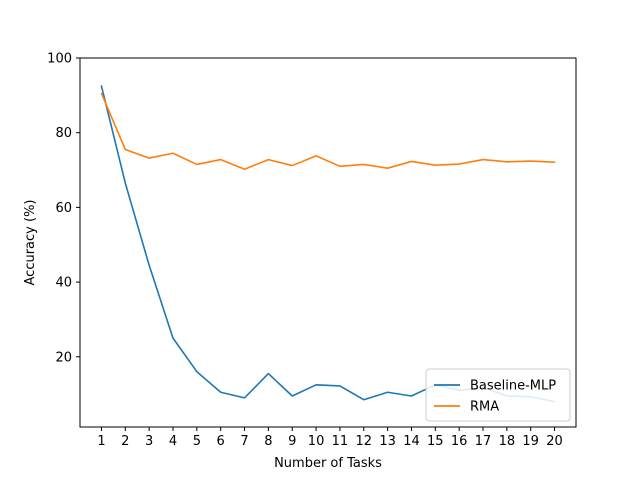  Describe the element at coordinates (328, 131) in the screenshot. I see `series-line-rma` at that location.